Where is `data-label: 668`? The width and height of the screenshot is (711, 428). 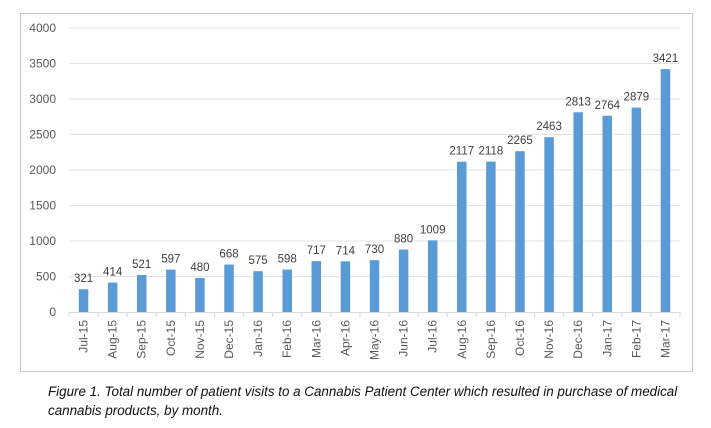
data-label: 668 is located at coordinates (228, 255).